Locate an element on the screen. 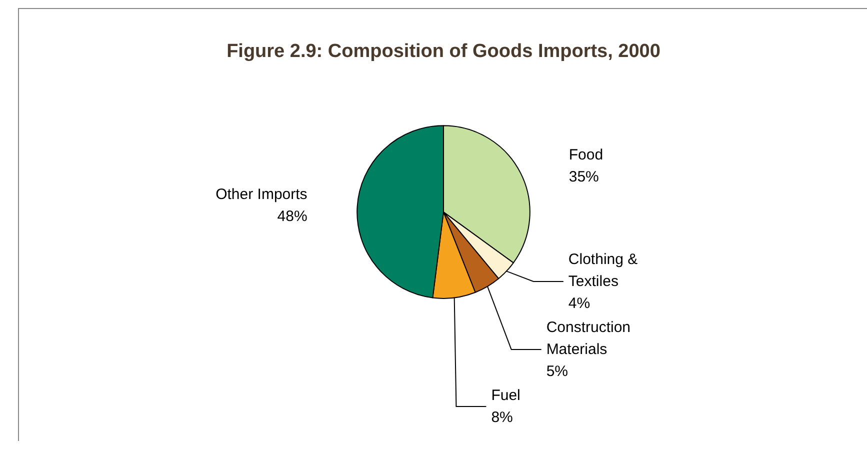 This screenshot has width=867, height=450. slice-label: Fuel is located at coordinates (505, 395).